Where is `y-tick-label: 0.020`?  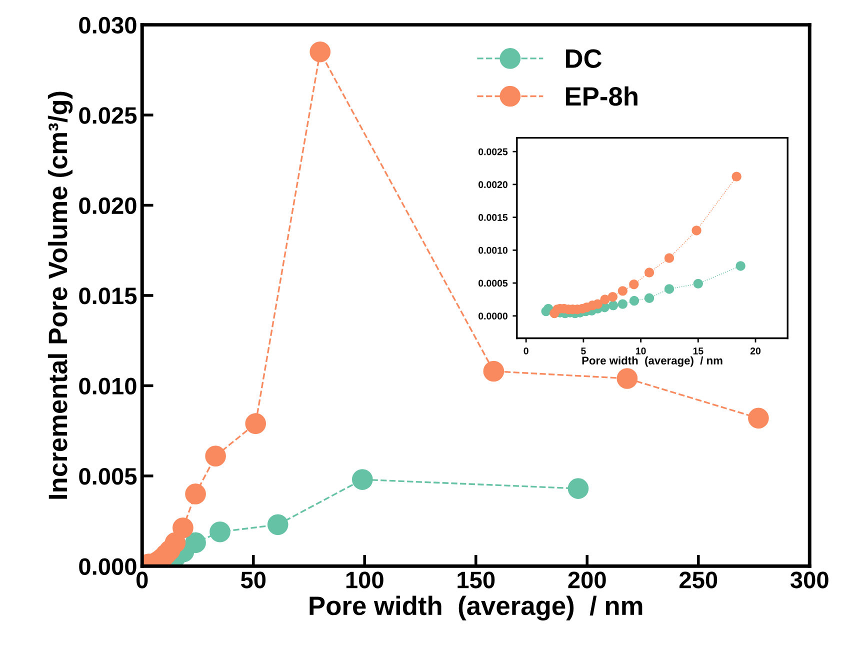
y-tick-label: 0.020 is located at coordinates (107, 205).